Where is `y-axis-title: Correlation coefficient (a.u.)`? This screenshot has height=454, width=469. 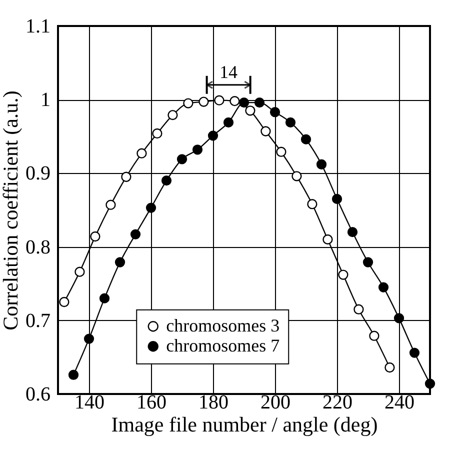
y-axis-title: Correlation coefficient (a.u.) is located at coordinates (11, 210).